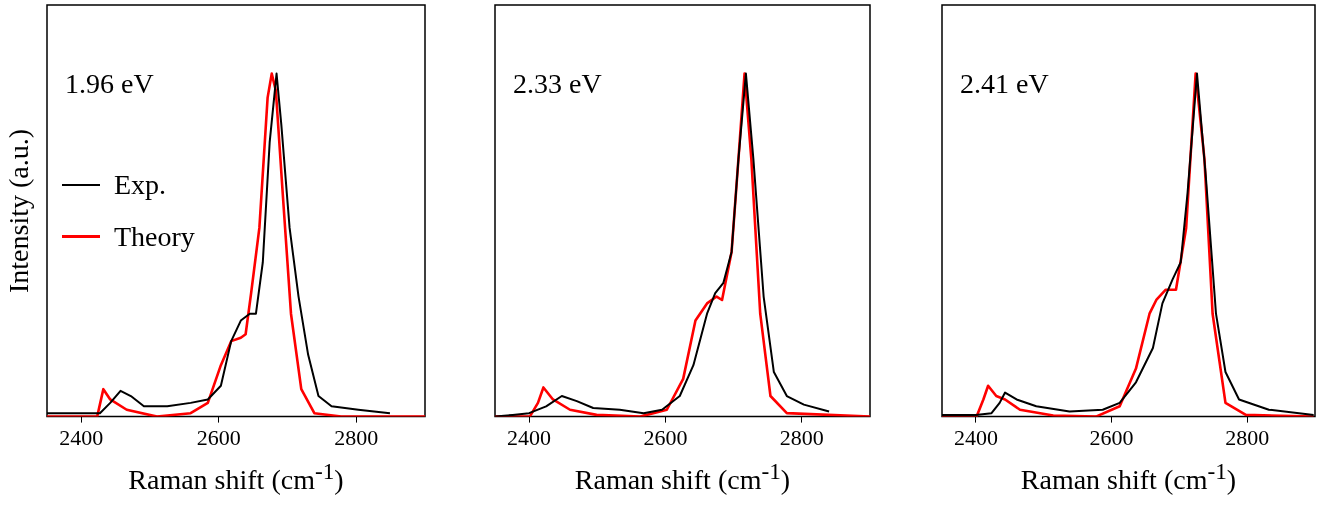 Image resolution: width=1321 pixels, height=513 pixels. Describe the element at coordinates (140, 184) in the screenshot. I see `legend-label: Exp.` at that location.